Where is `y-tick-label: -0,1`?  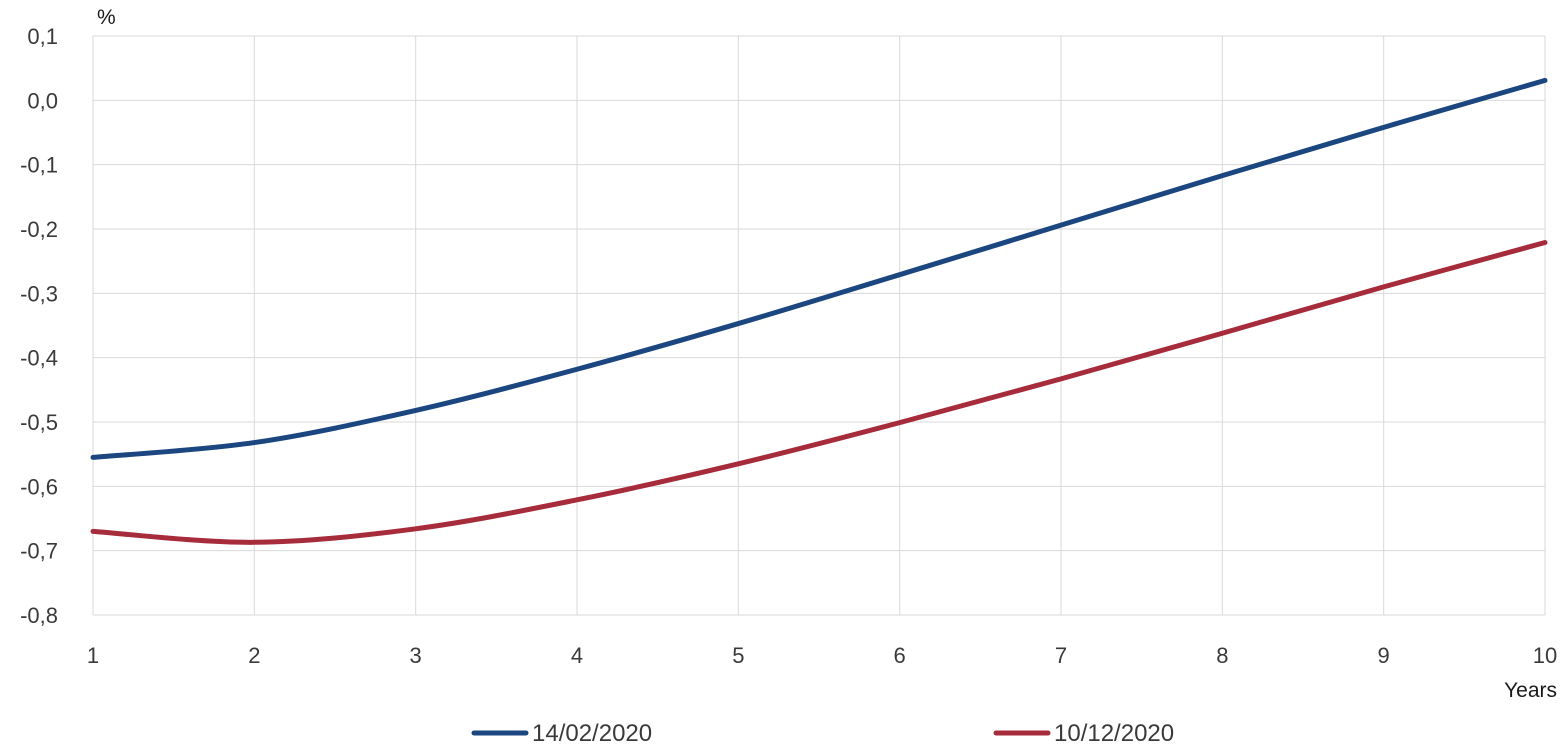
y-tick-label: -0,1 is located at coordinates (39, 165).